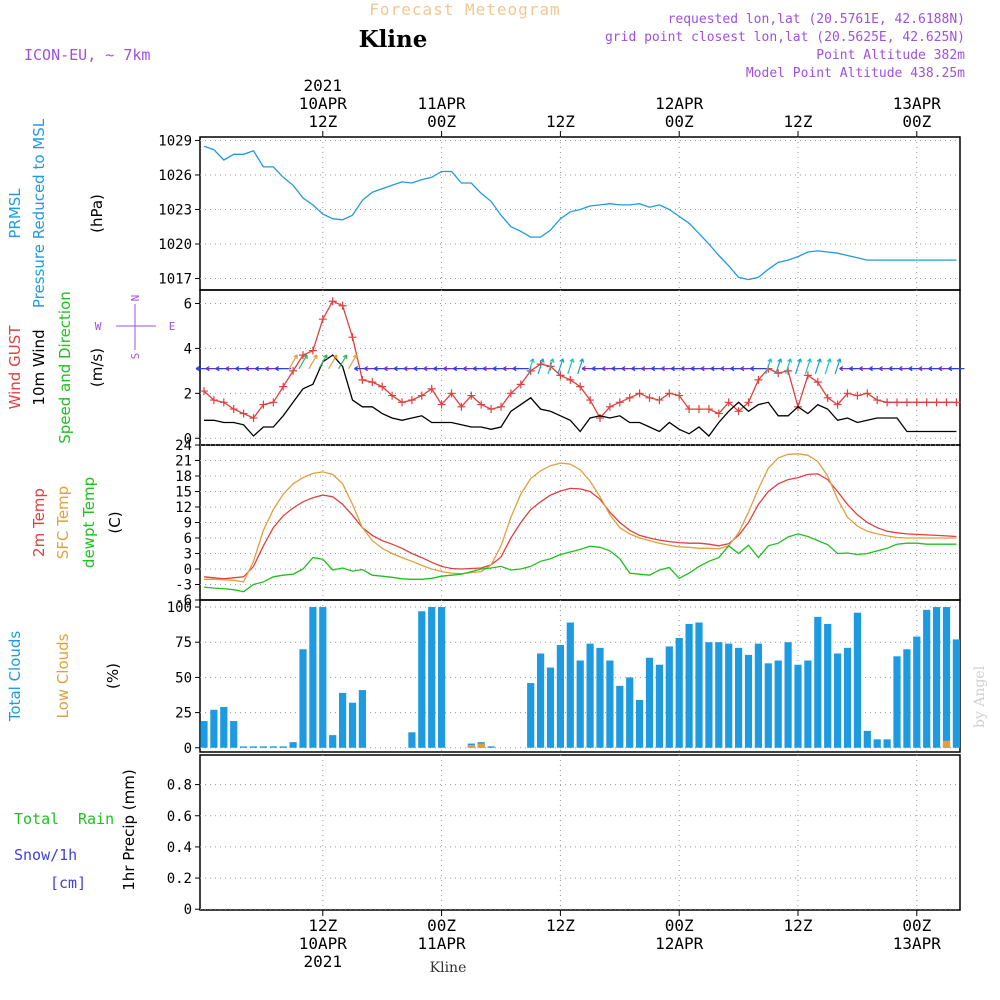 The height and width of the screenshot is (1000, 1000). Describe the element at coordinates (183, 586) in the screenshot. I see `ytick-label: -3` at that location.